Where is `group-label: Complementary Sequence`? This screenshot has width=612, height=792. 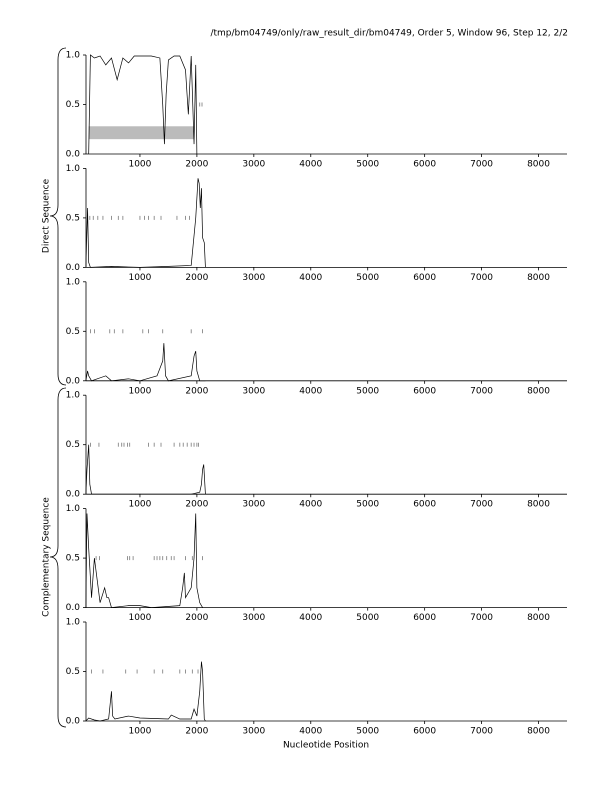 group-label: Complementary Sequence is located at coordinates (47, 557).